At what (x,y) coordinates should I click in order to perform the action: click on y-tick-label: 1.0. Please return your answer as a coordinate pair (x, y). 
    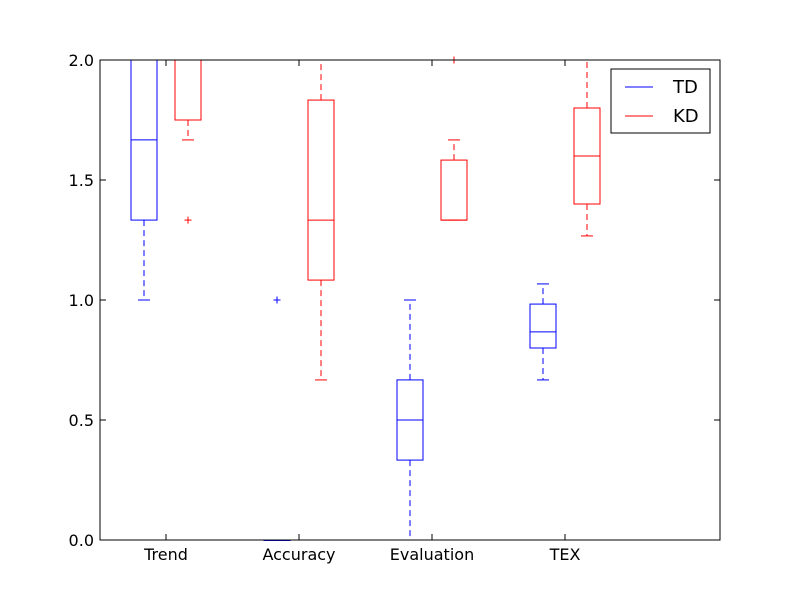
    Looking at the image, I should click on (81, 300).